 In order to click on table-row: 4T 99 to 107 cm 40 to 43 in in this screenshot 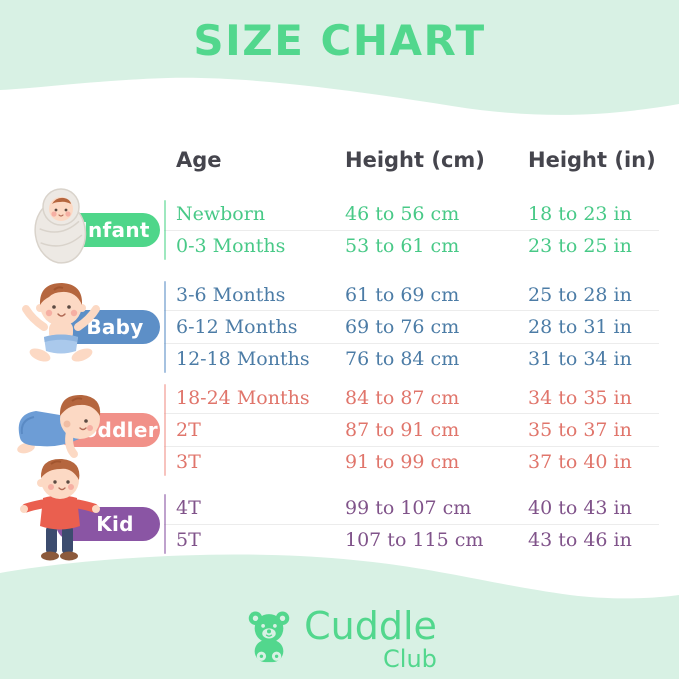, I will do `click(411, 508)`.